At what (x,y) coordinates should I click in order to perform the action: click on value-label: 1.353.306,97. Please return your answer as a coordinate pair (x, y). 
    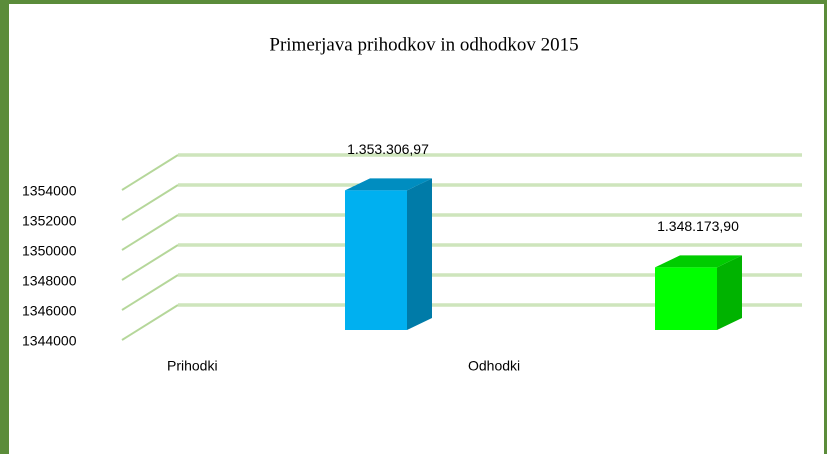
    Looking at the image, I should click on (388, 149).